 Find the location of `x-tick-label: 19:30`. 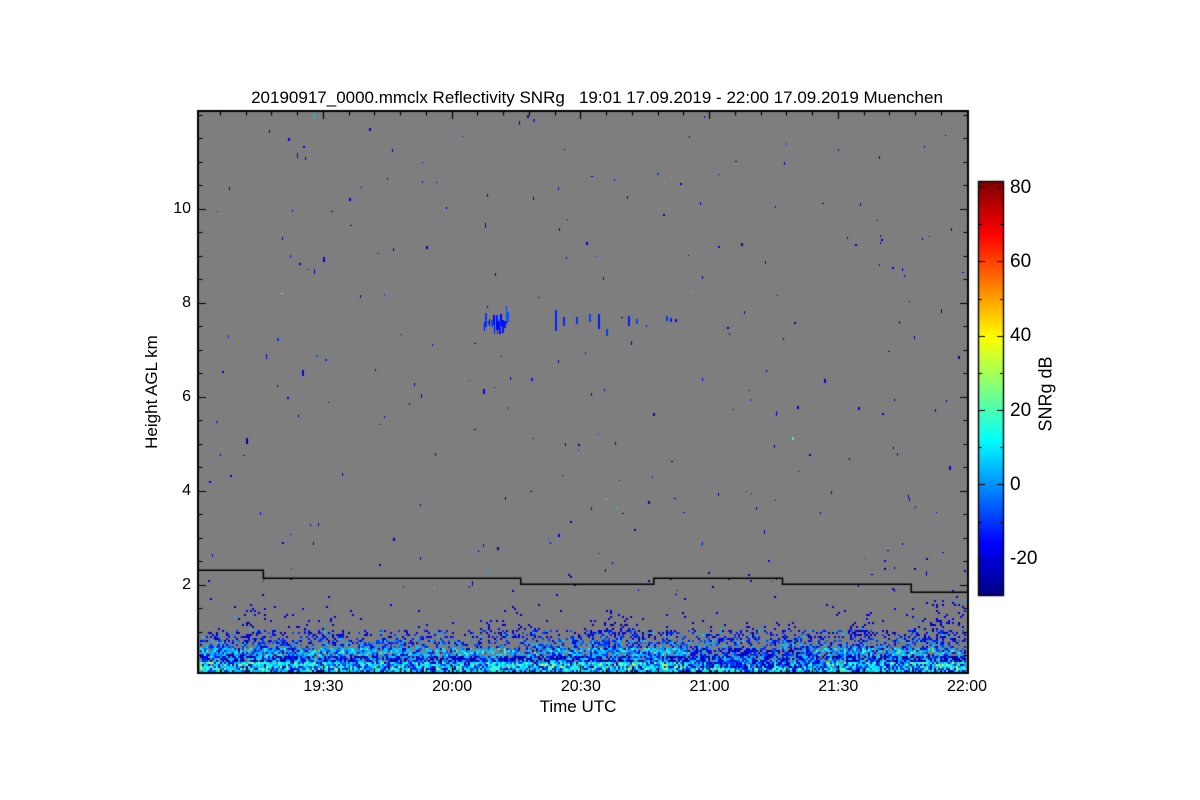

x-tick-label: 19:30 is located at coordinates (323, 686).